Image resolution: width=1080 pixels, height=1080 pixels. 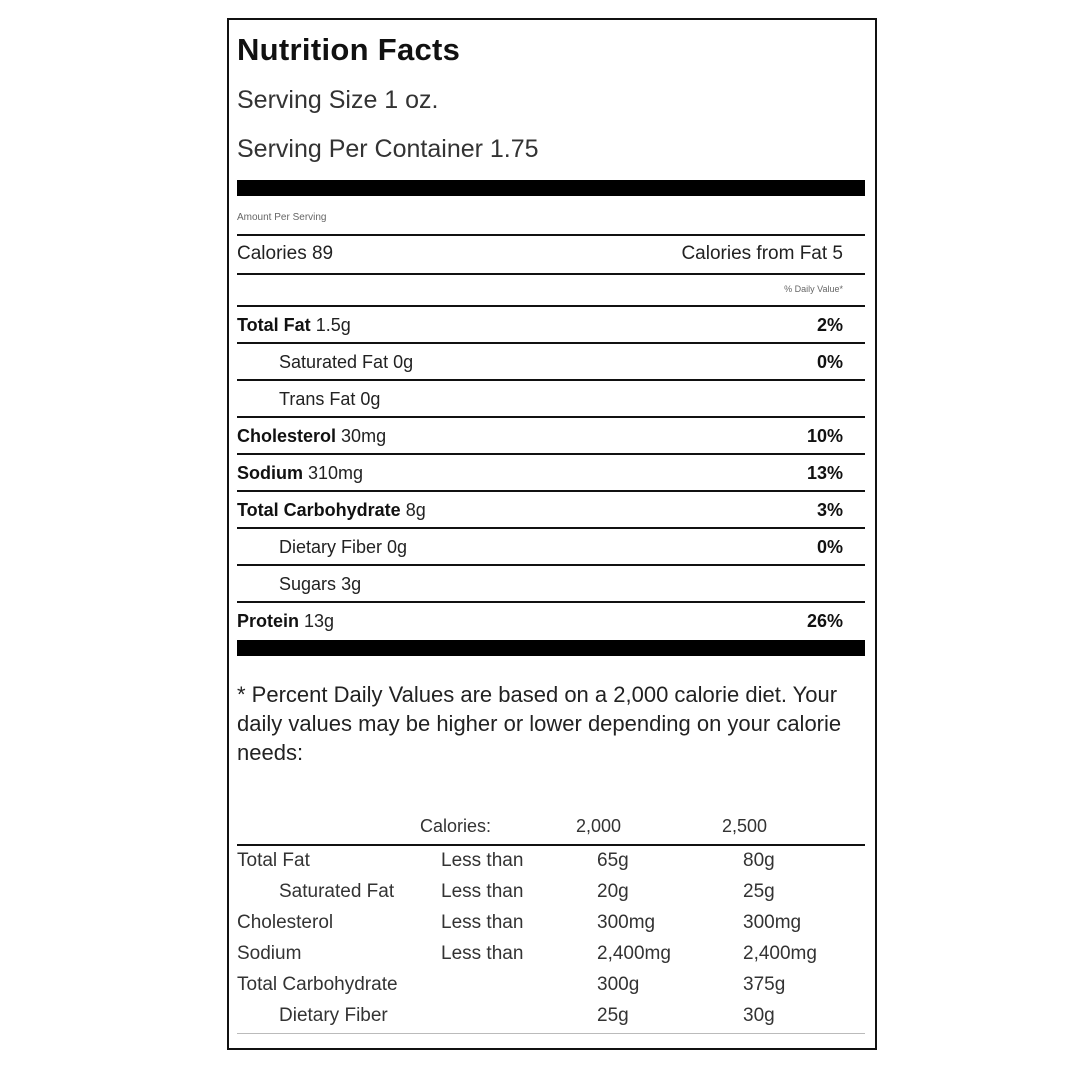 What do you see at coordinates (618, 984) in the screenshot?
I see `dv-value-2000: 300g` at bounding box center [618, 984].